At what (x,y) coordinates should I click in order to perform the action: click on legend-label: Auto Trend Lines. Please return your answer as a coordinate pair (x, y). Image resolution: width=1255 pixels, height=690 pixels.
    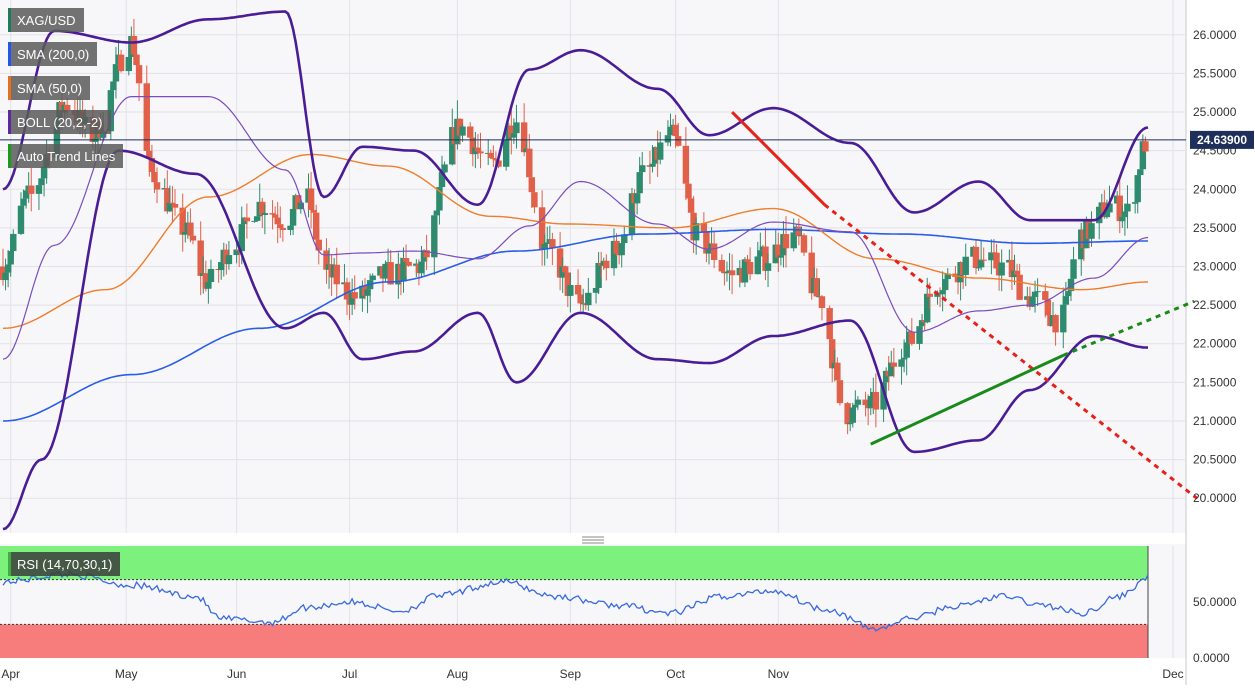
    Looking at the image, I should click on (66, 156).